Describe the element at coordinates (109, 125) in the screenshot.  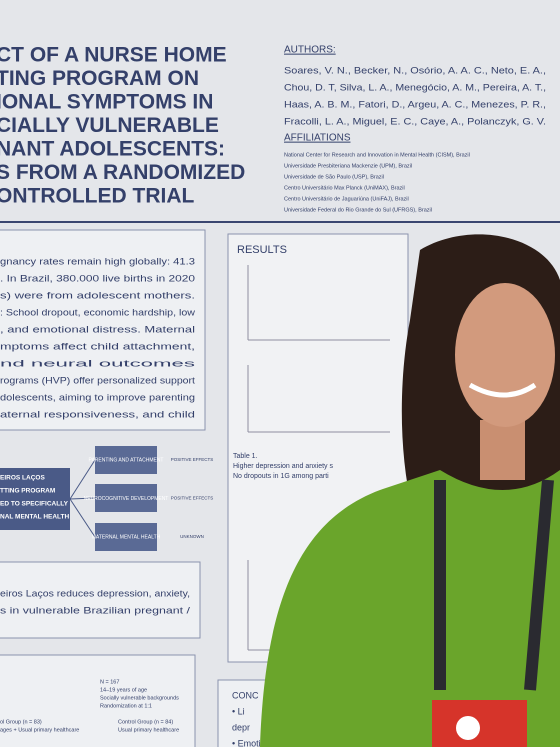
I see `title-line: CIALLY VULNERABLE` at that location.